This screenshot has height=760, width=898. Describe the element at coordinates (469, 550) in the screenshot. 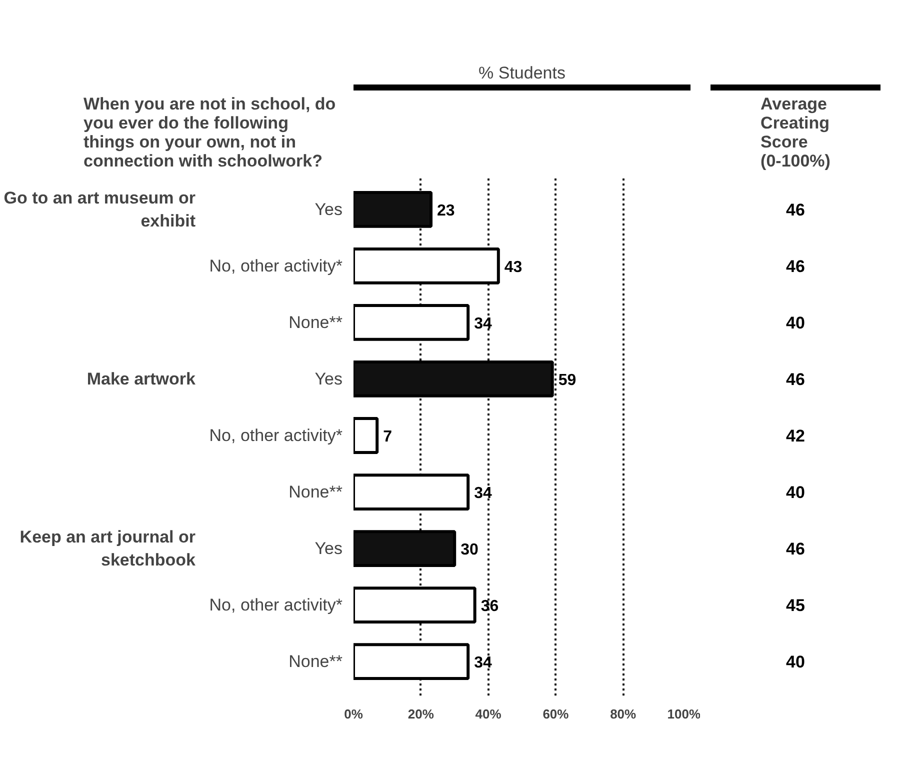

I see `data-label: 30` at that location.